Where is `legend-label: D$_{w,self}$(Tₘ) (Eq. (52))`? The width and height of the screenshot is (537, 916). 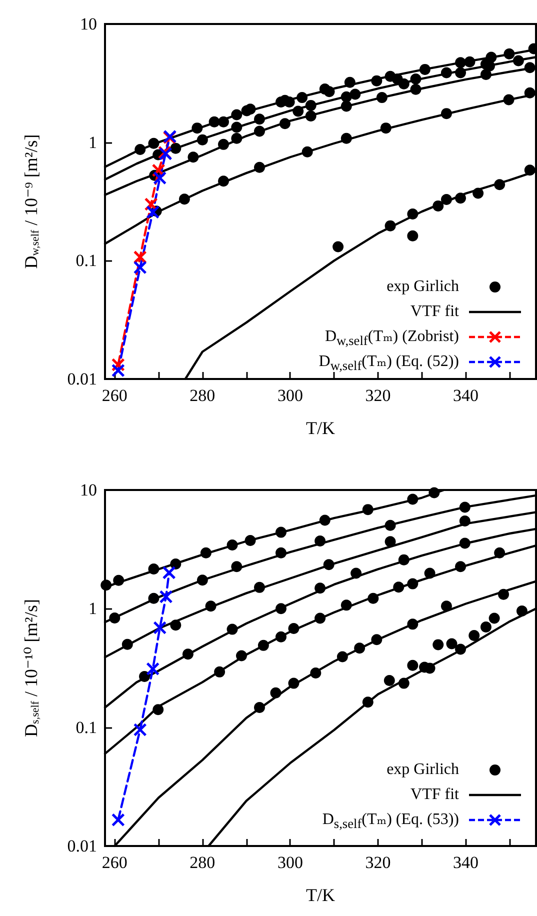
legend-label: D$_{w,self}$(Tₘ) (Eq. (52)) is located at coordinates (388, 363).